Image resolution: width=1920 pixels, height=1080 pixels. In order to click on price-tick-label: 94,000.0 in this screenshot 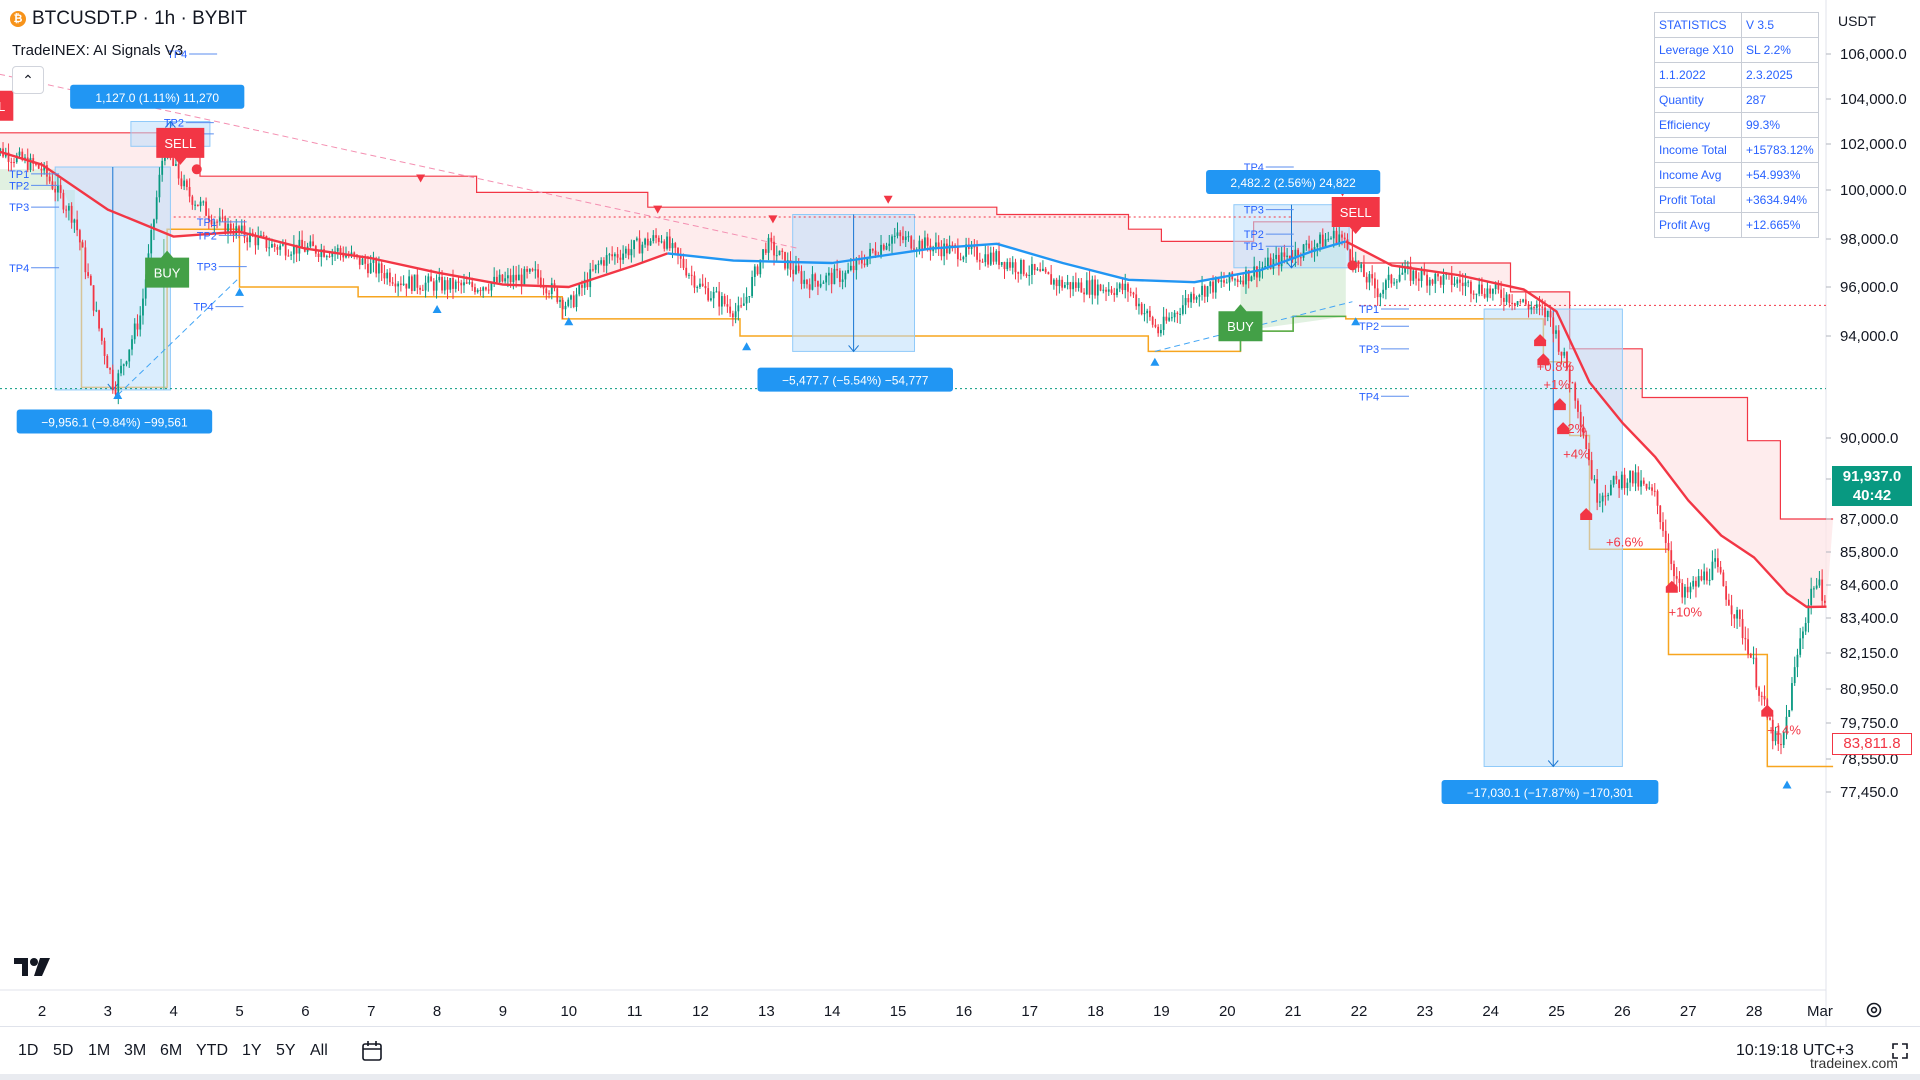, I will do `click(1869, 336)`.